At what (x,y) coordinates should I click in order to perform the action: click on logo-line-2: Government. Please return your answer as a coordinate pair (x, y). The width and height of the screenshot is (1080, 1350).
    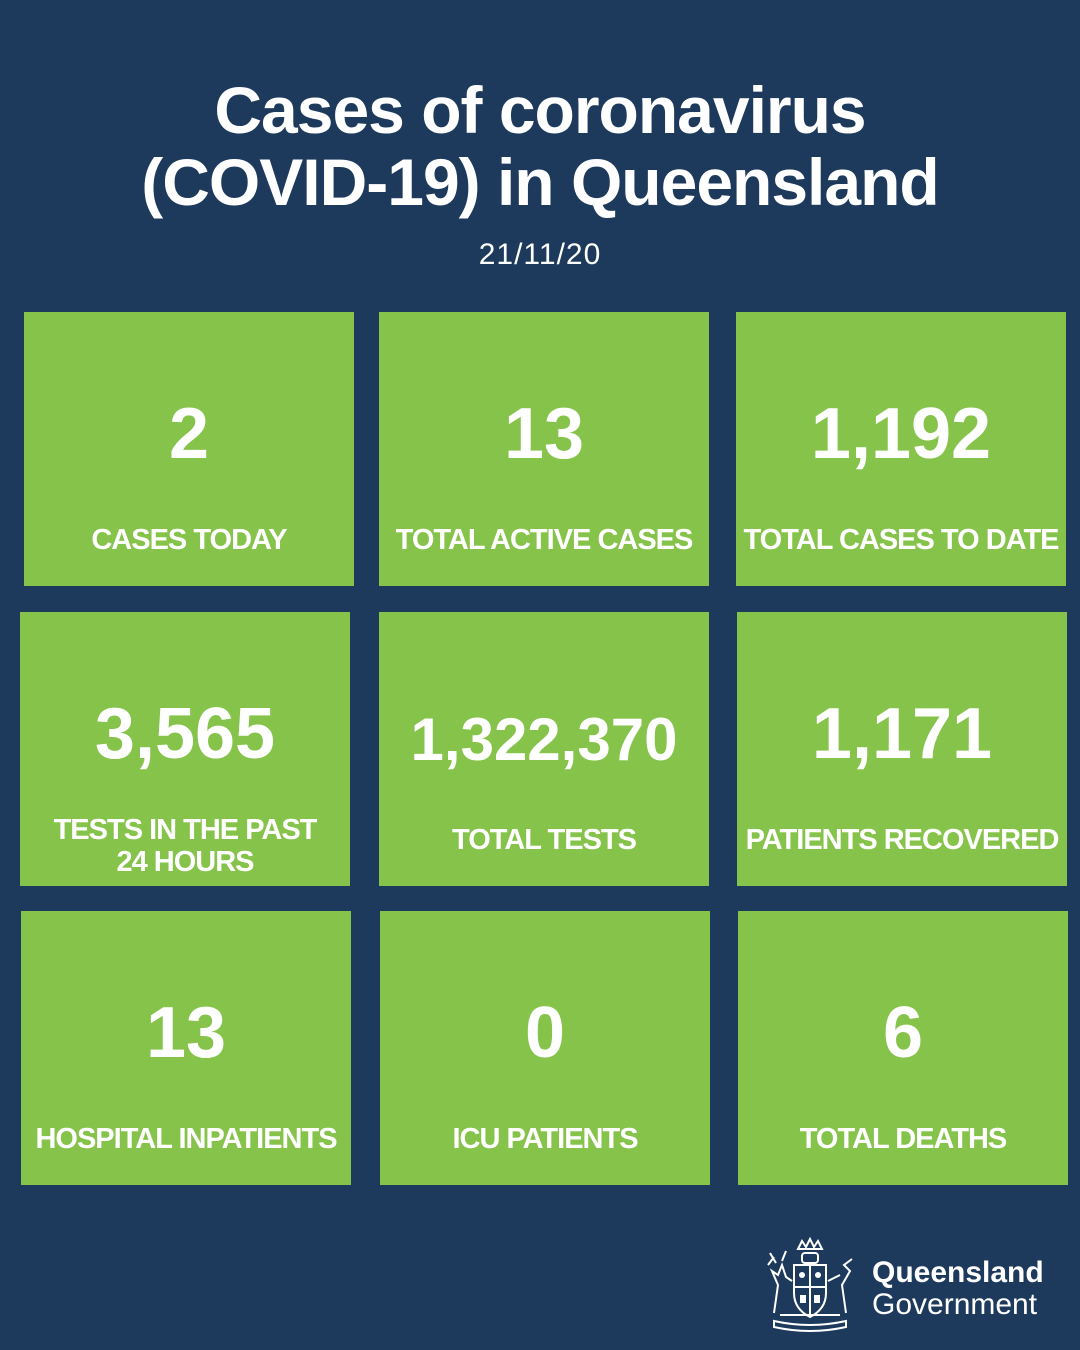
    Looking at the image, I should click on (955, 1304).